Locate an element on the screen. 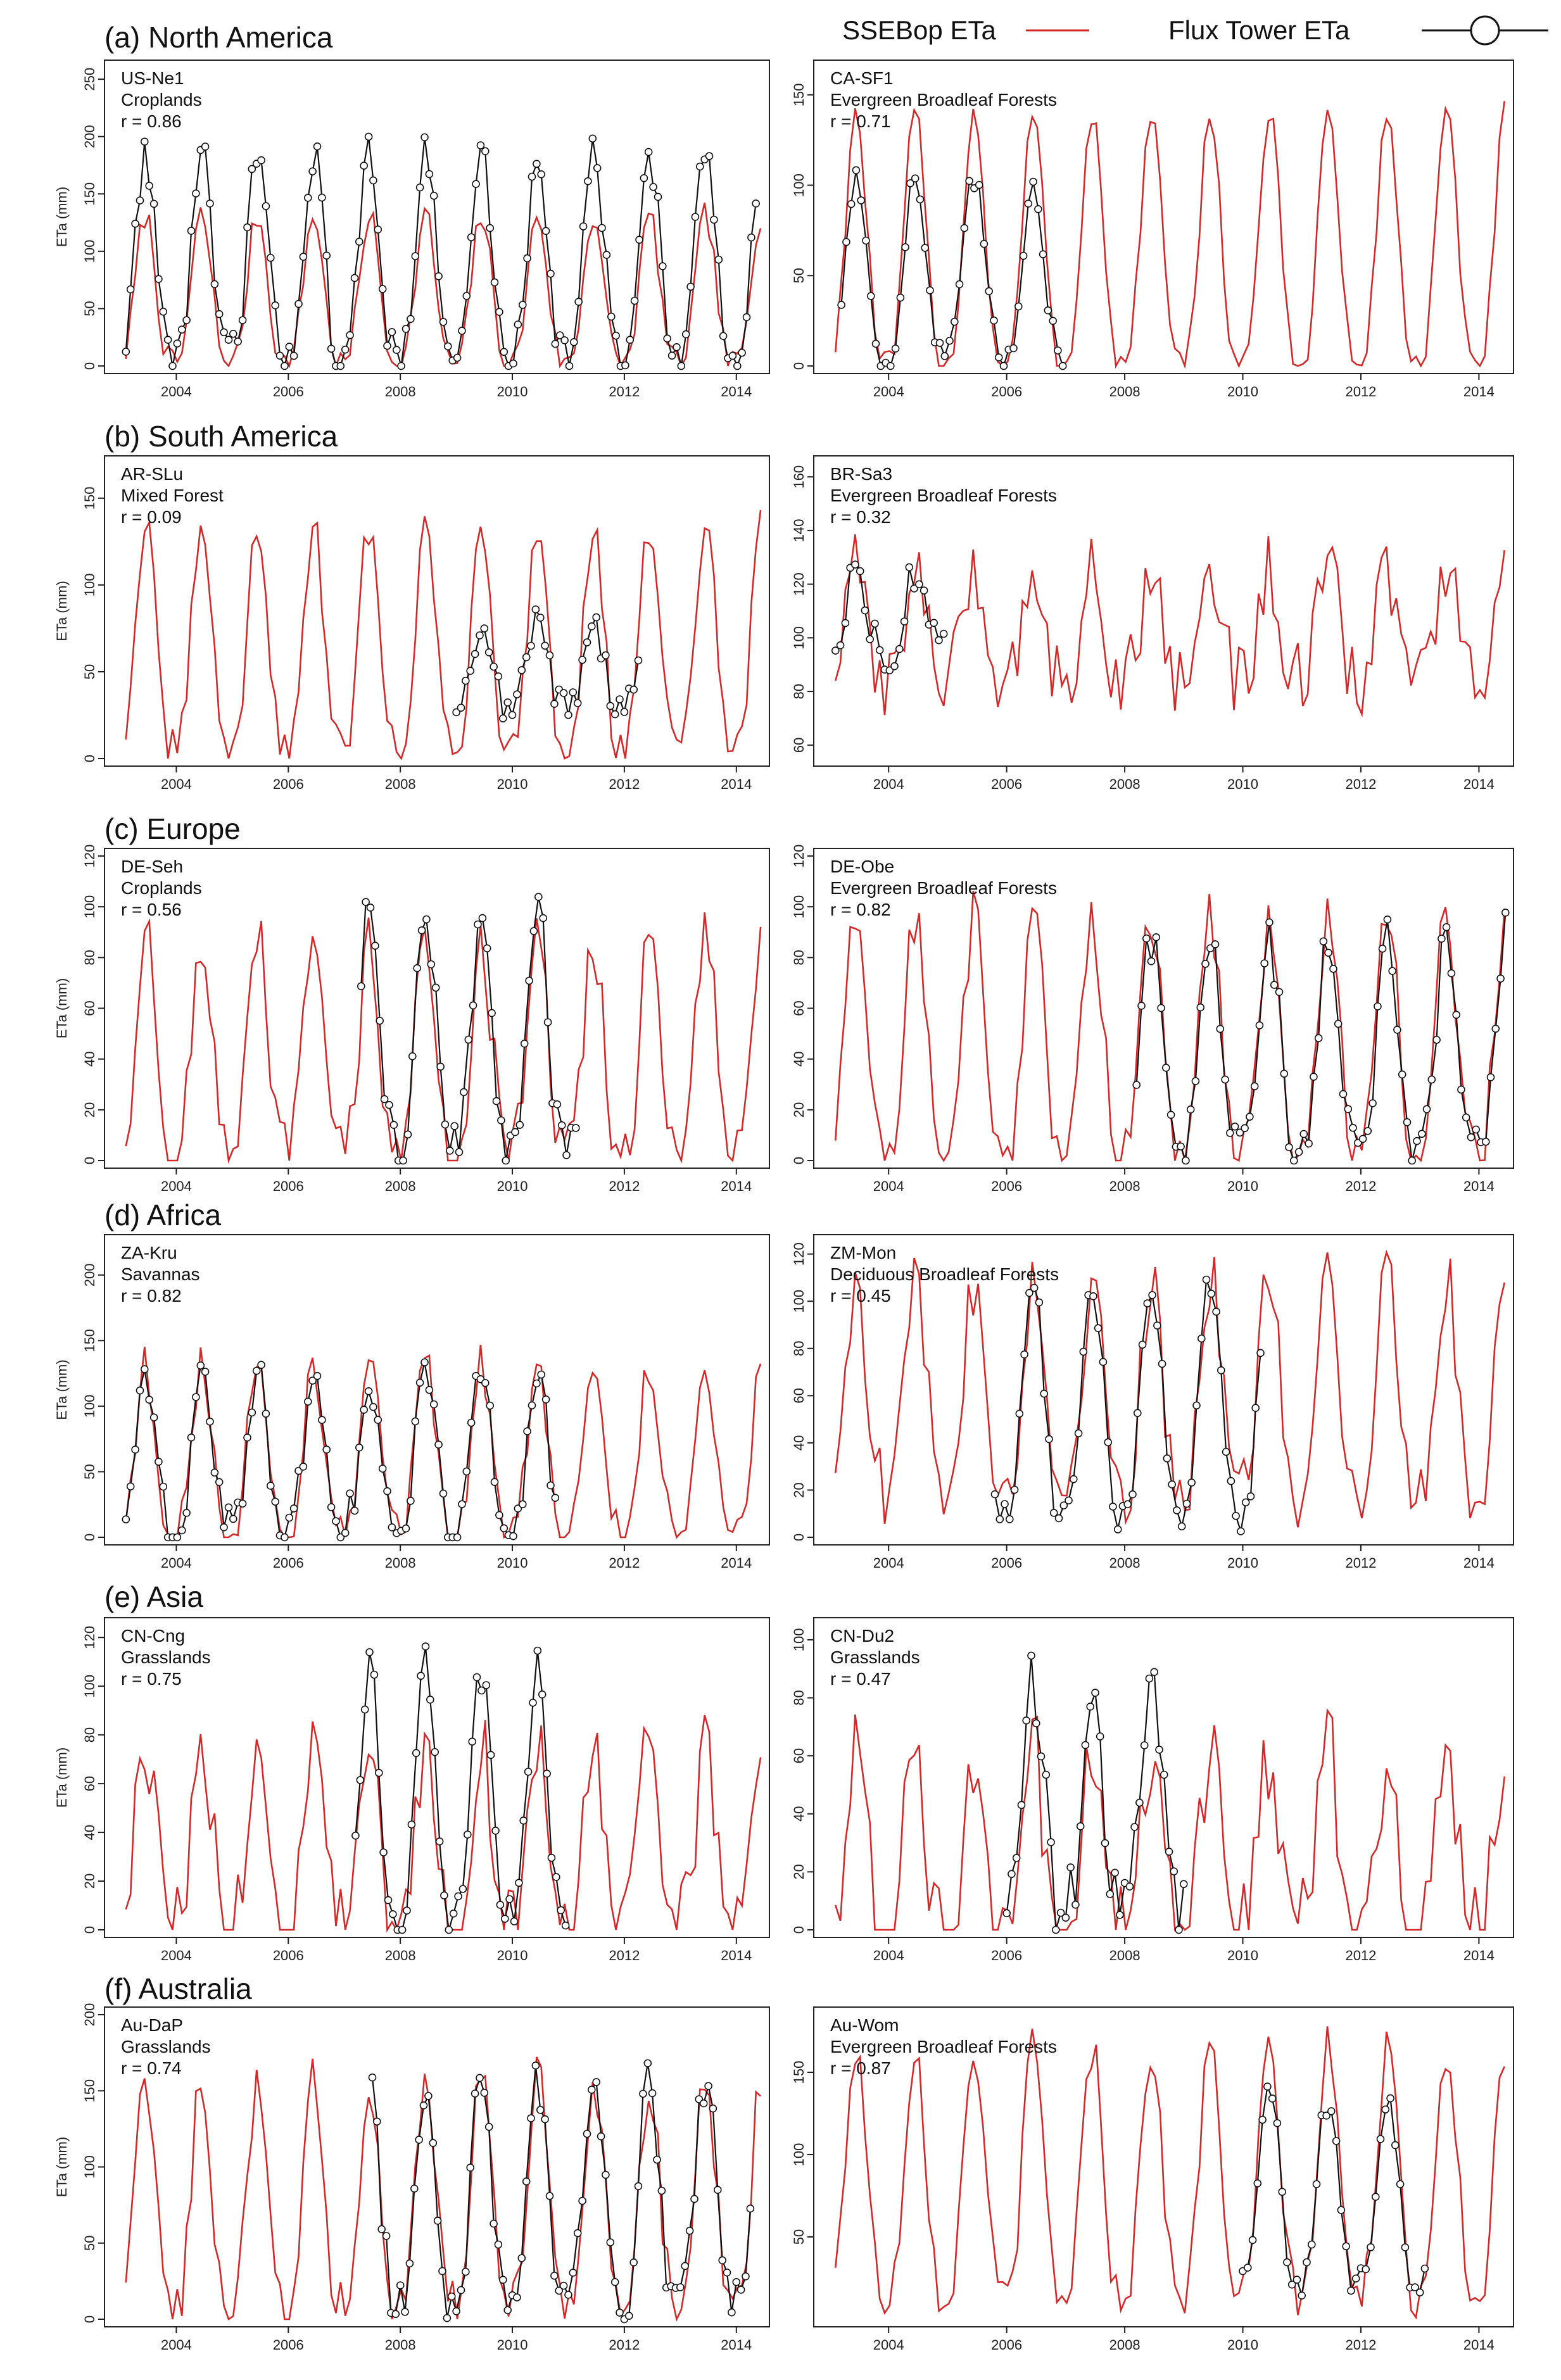 Image resolution: width=1561 pixels, height=2380 pixels. site-label: US-Ne1 is located at coordinates (152, 78).